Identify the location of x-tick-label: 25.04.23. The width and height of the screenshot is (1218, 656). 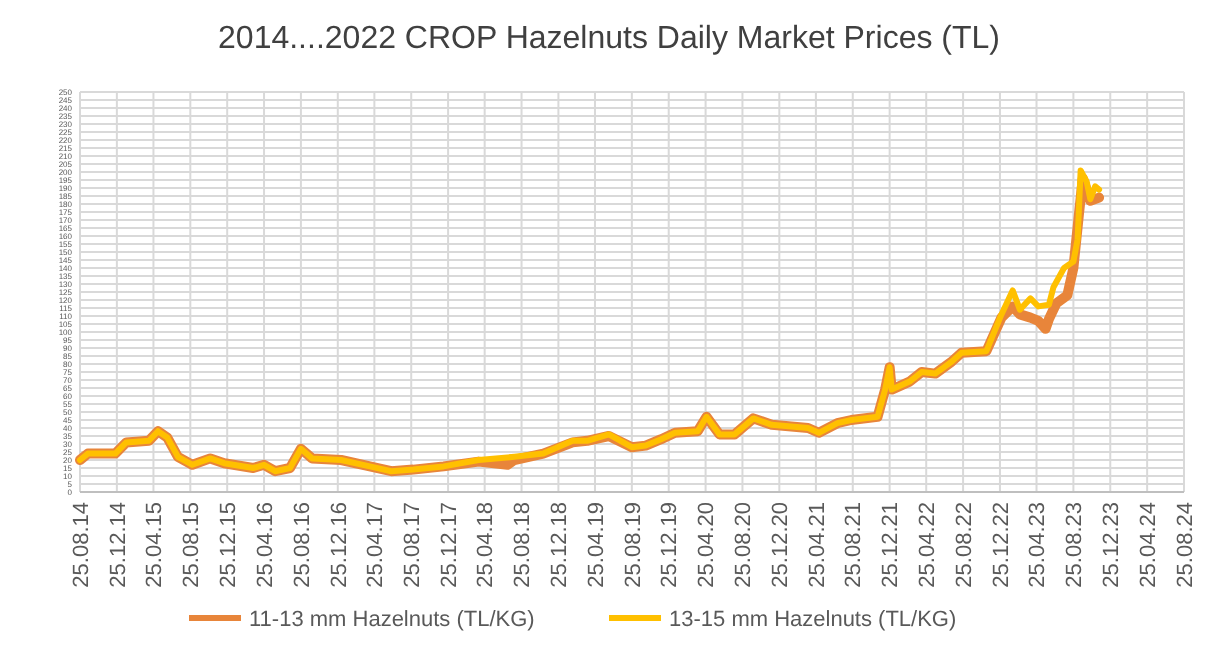
(1038, 545).